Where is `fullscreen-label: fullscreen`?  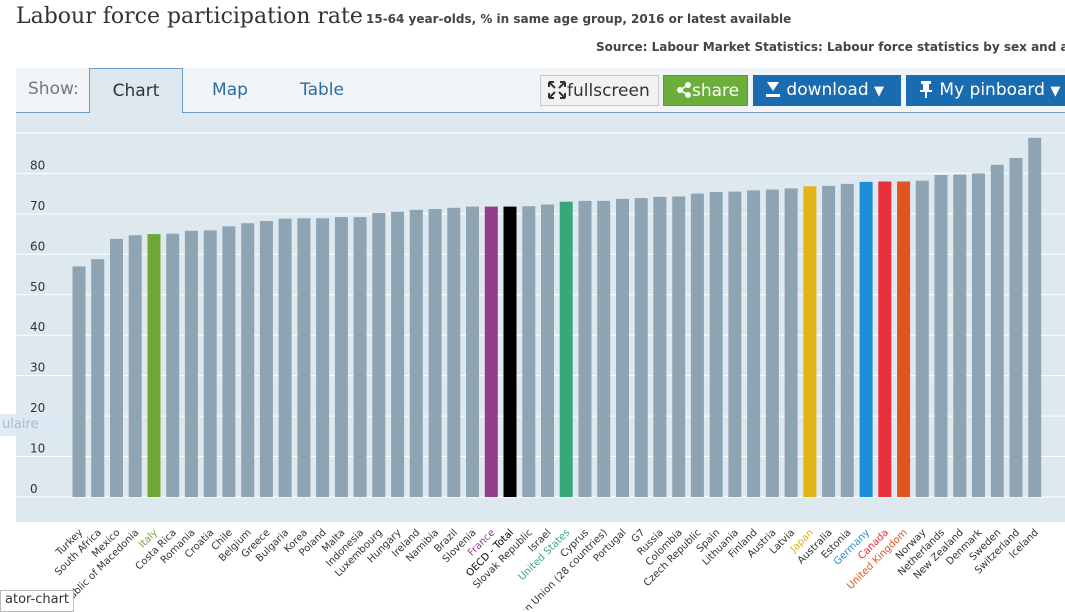 fullscreen-label: fullscreen is located at coordinates (608, 91).